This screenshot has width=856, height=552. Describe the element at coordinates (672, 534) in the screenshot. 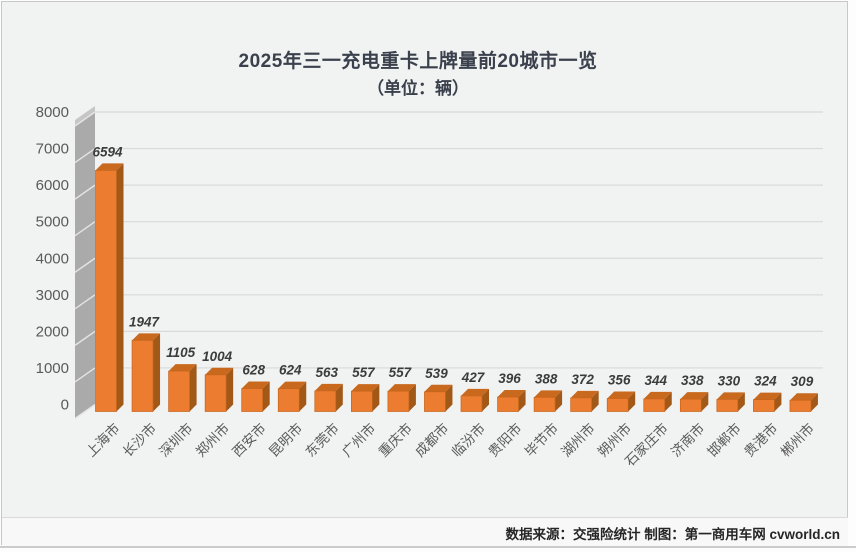

I see `data-source-credit: 数据来源：交强险统计 制图：第一商用车网 cvworld.cn` at that location.